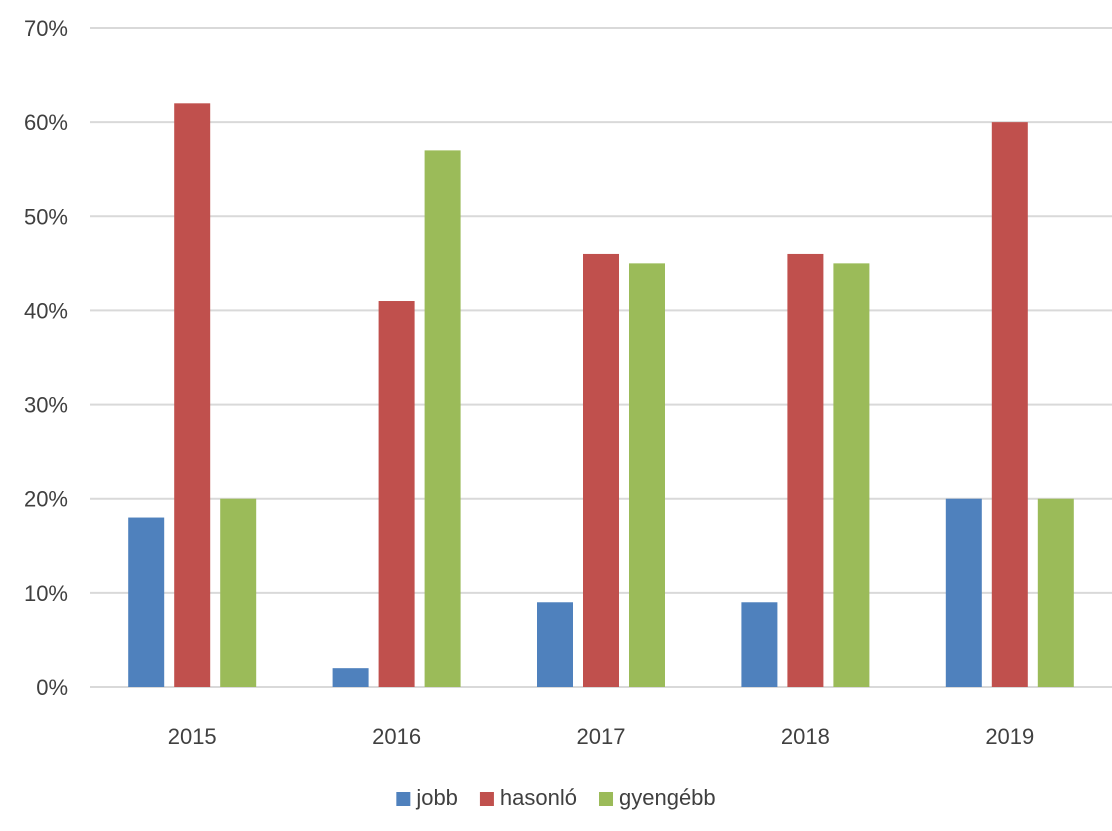  I want to click on x-tick-label: 2018, so click(805, 736).